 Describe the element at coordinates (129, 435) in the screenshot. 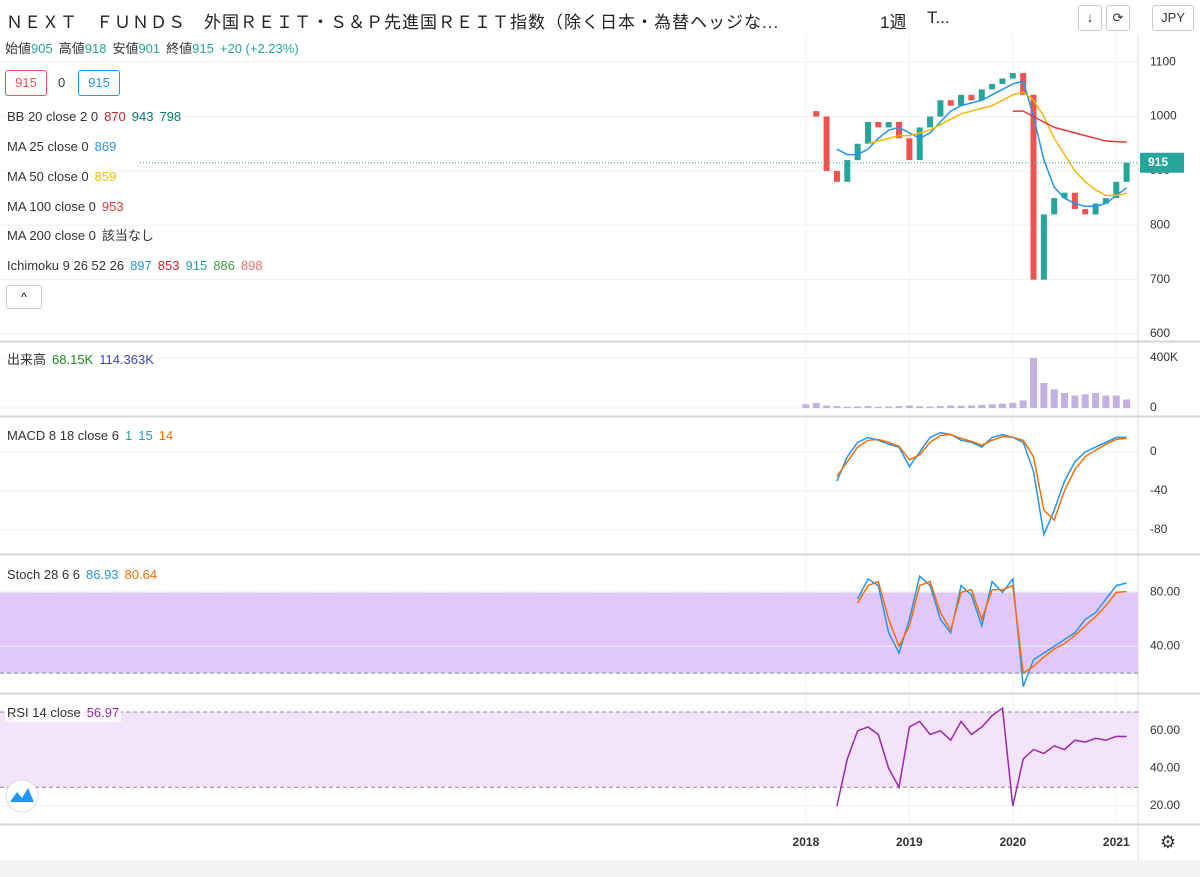

I see `legend-value: 1` at that location.